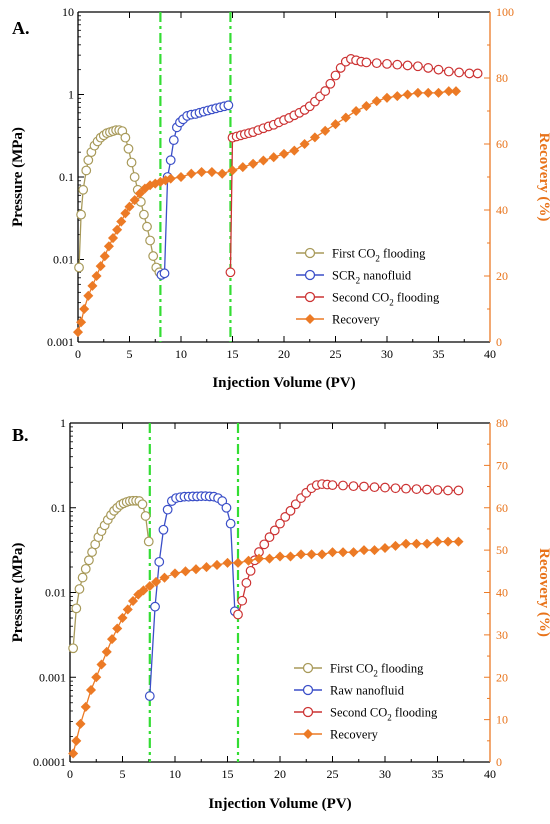  What do you see at coordinates (175, 774) in the screenshot?
I see `x-tick-label: 10` at bounding box center [175, 774].